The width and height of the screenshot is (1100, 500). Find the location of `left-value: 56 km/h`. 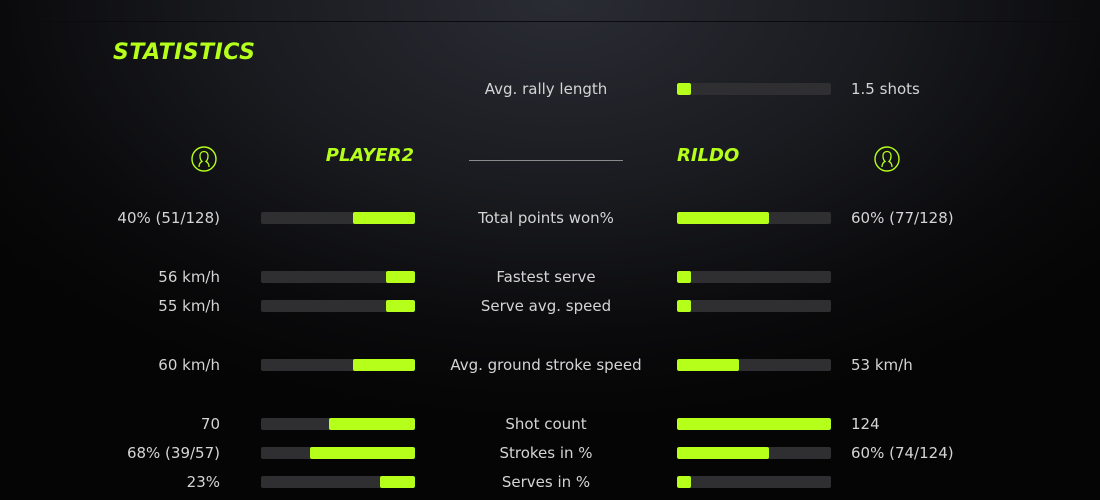

left-value: 56 km/h is located at coordinates (189, 277).